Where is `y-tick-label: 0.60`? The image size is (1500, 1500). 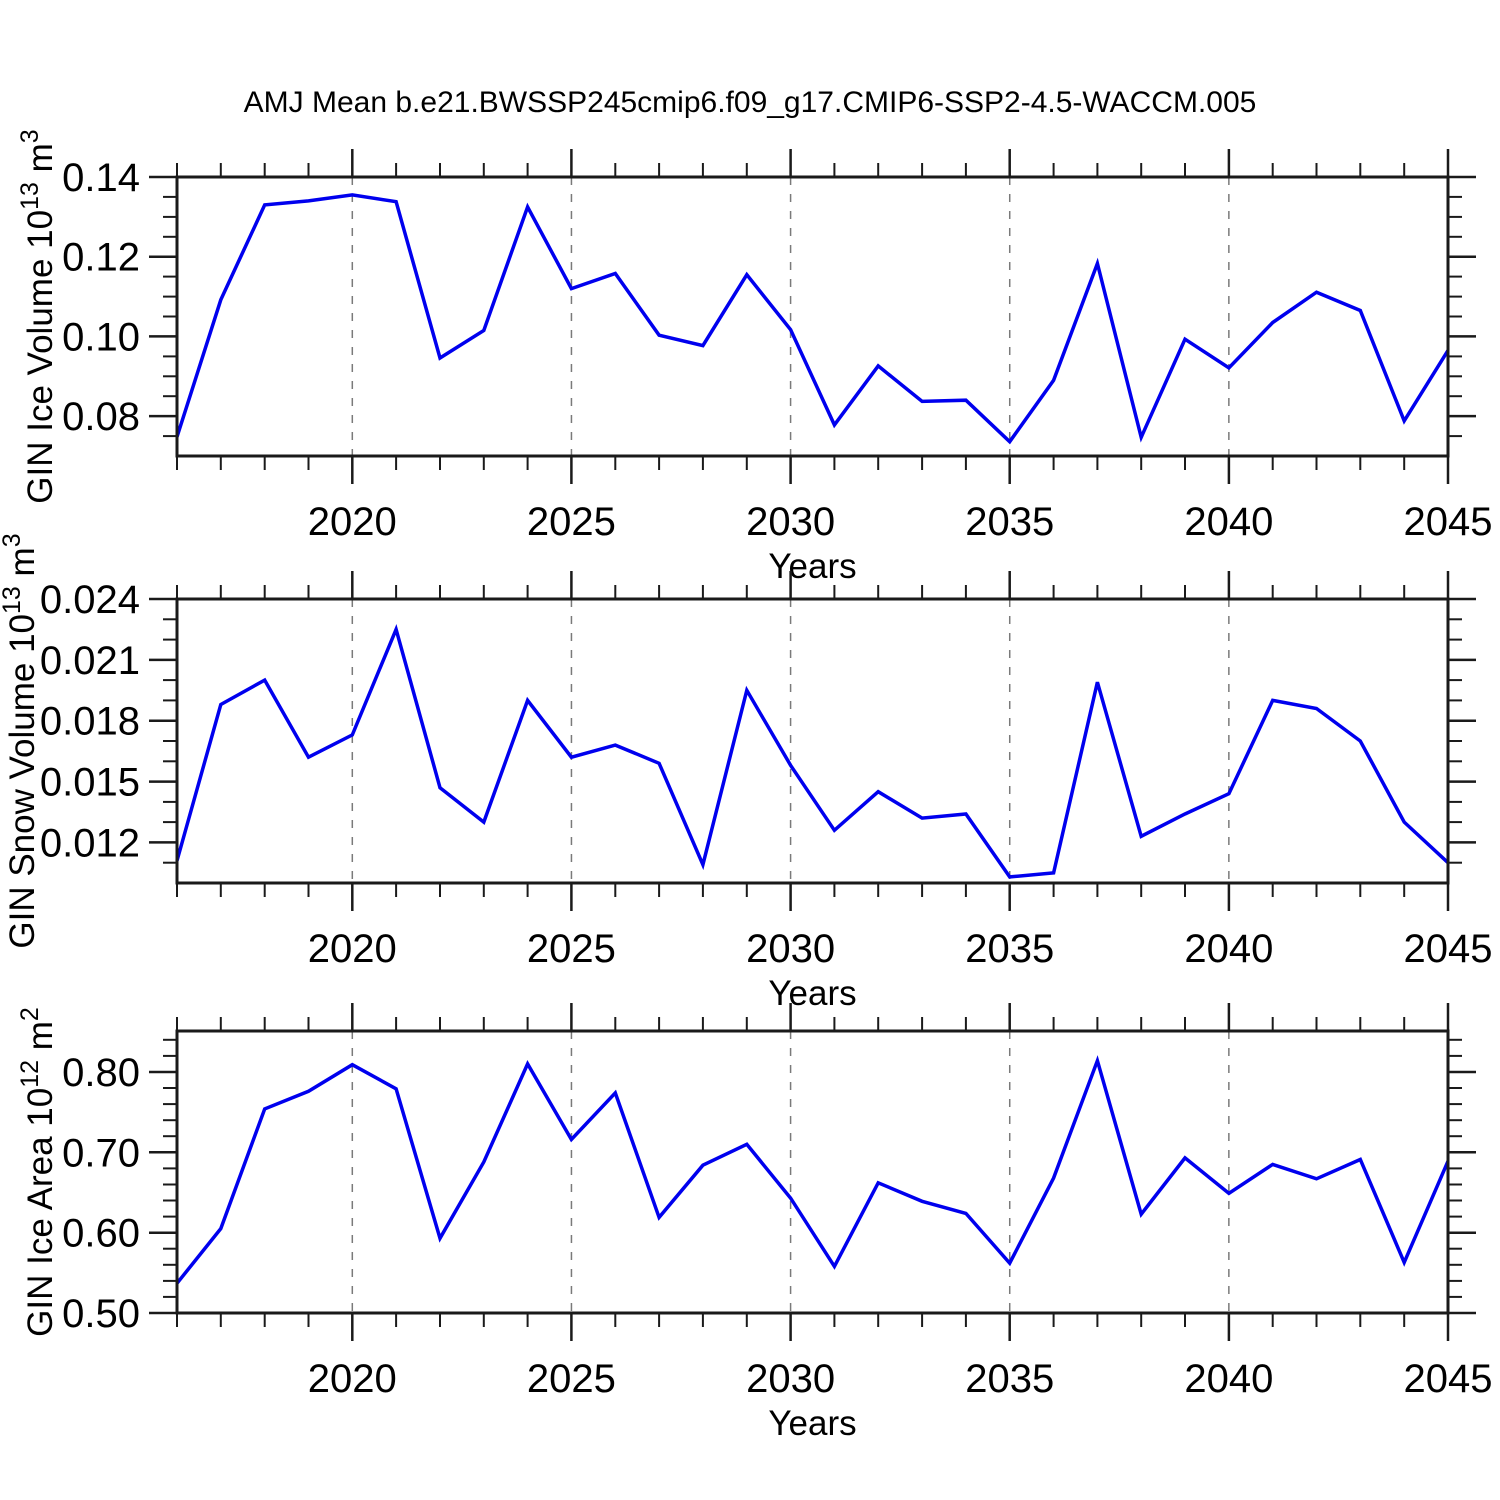
y-tick-label: 0.60 is located at coordinates (101, 1234).